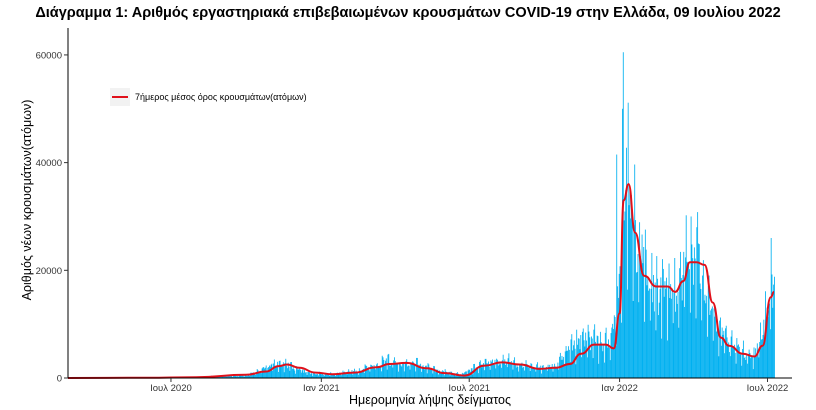  I want to click on y-tick-label: 40000, so click(49, 163).